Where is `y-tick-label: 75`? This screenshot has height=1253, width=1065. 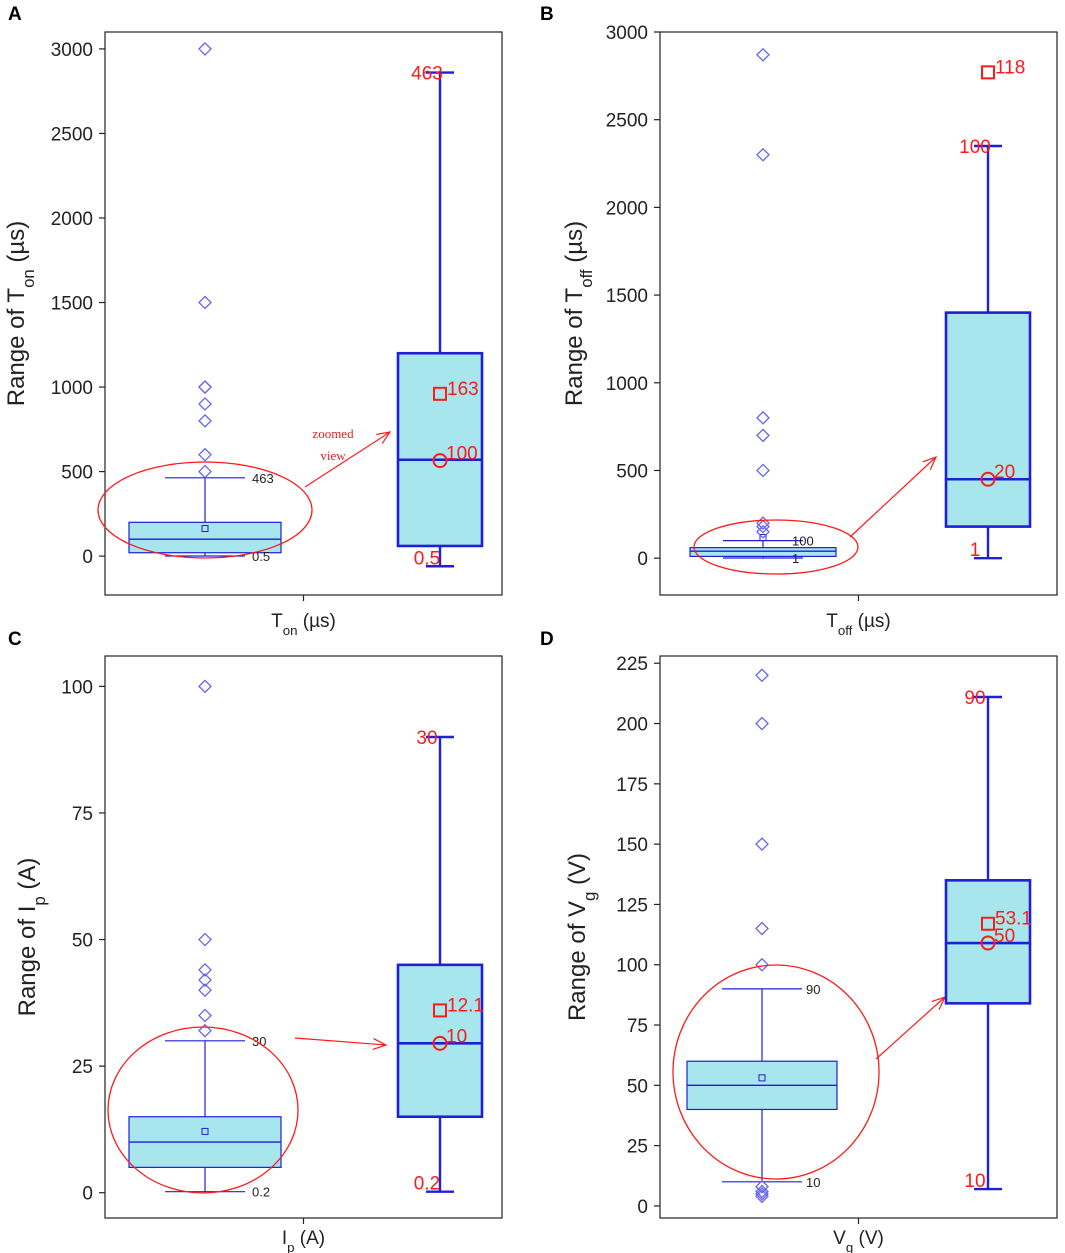
y-tick-label: 75 is located at coordinates (82, 814).